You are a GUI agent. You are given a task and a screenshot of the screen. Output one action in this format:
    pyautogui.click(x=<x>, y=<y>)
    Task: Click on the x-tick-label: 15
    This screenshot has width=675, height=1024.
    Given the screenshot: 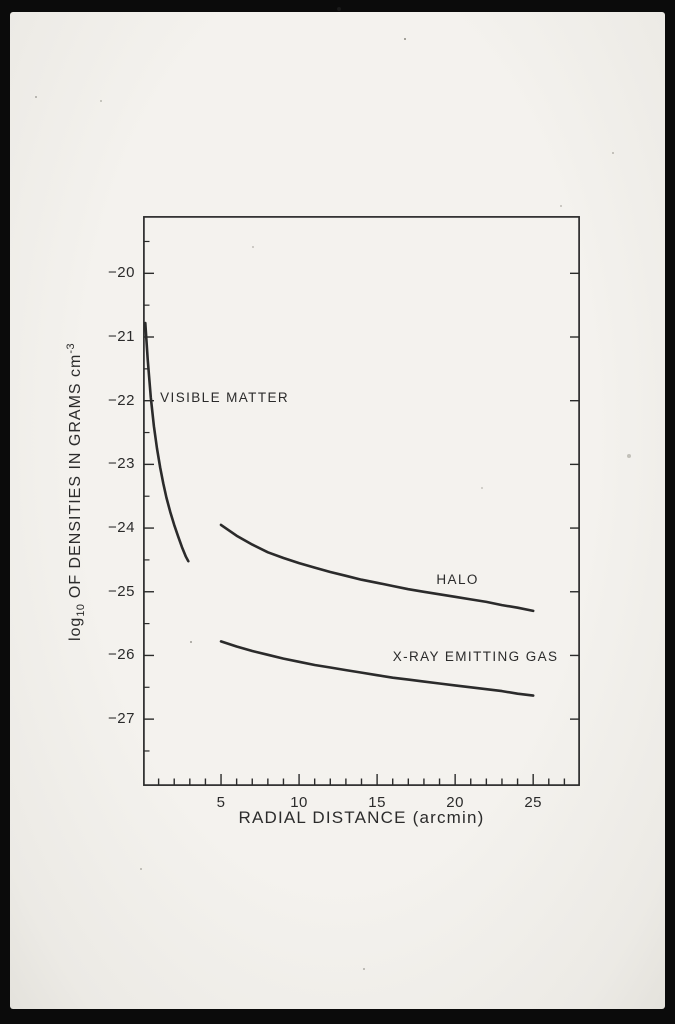 What is the action you would take?
    pyautogui.click(x=377, y=802)
    